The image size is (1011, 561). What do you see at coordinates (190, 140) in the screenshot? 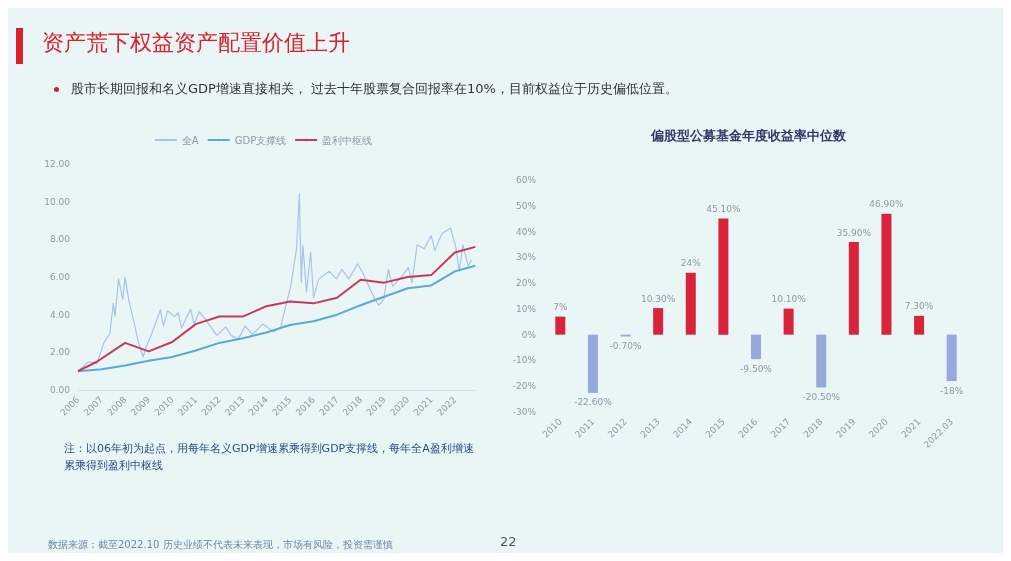
I see `legend-label: 全A` at bounding box center [190, 140].